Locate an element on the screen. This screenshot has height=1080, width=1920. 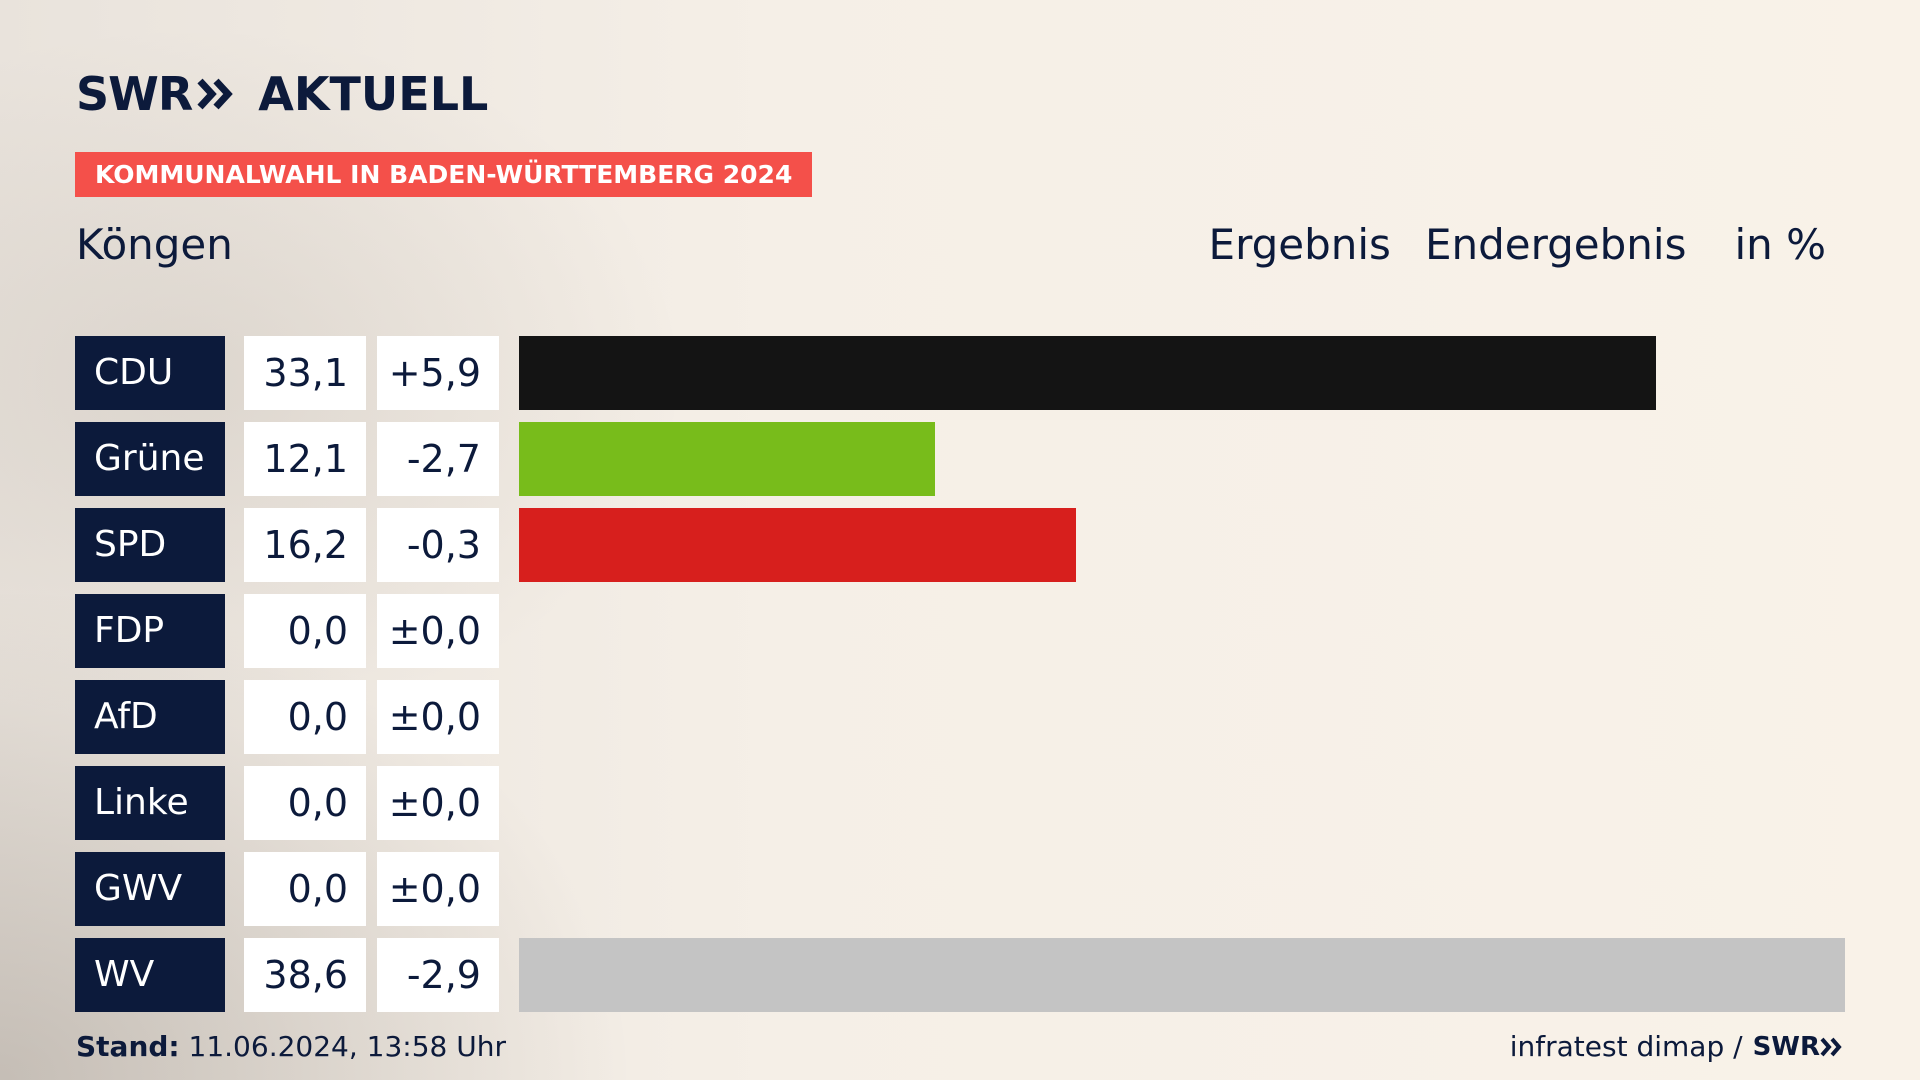
result-row: SPD 16,2 -0,3 is located at coordinates (960, 545).